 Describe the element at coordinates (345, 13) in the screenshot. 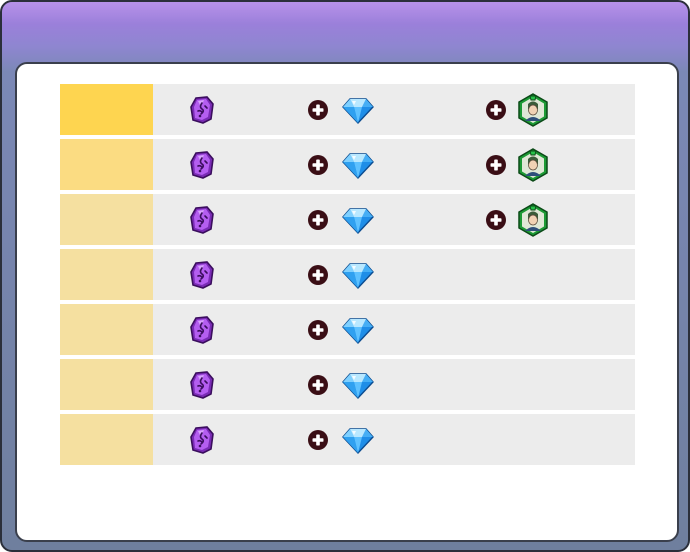

I see `header-shine` at that location.